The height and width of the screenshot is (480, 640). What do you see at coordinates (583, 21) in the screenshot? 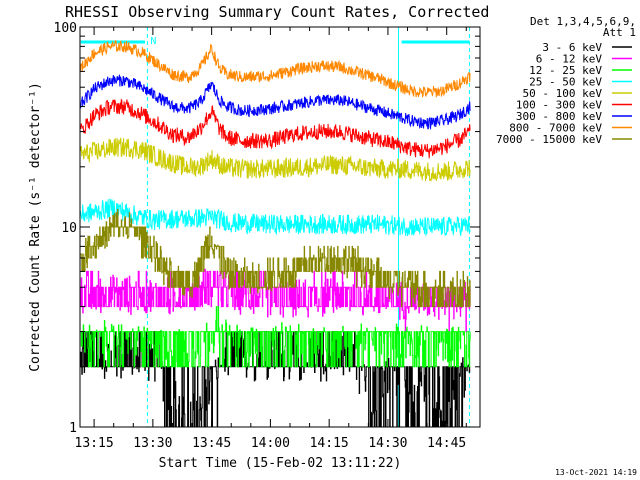
I see `legend-header-0: Det 1,3,4,5,6,9,` at bounding box center [583, 21].